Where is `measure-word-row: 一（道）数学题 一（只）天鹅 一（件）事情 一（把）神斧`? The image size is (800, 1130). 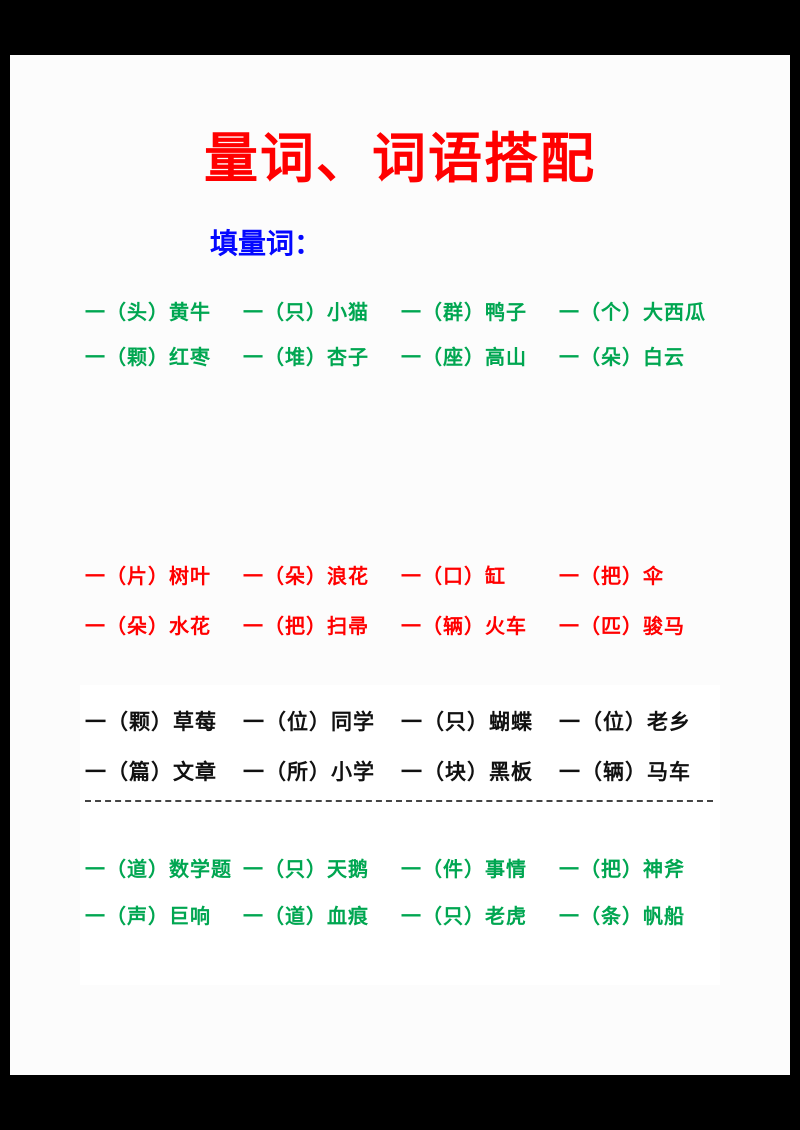 measure-word-row: 一（道）数学题 一（只）天鹅 一（件）事情 一（把）神斧 is located at coordinates (407, 867).